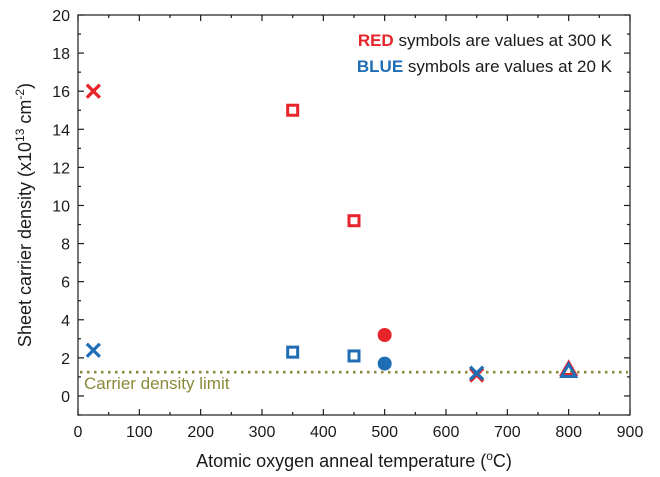 This screenshot has width=660, height=477. What do you see at coordinates (65, 359) in the screenshot?
I see `y-tick-label: 2` at bounding box center [65, 359].